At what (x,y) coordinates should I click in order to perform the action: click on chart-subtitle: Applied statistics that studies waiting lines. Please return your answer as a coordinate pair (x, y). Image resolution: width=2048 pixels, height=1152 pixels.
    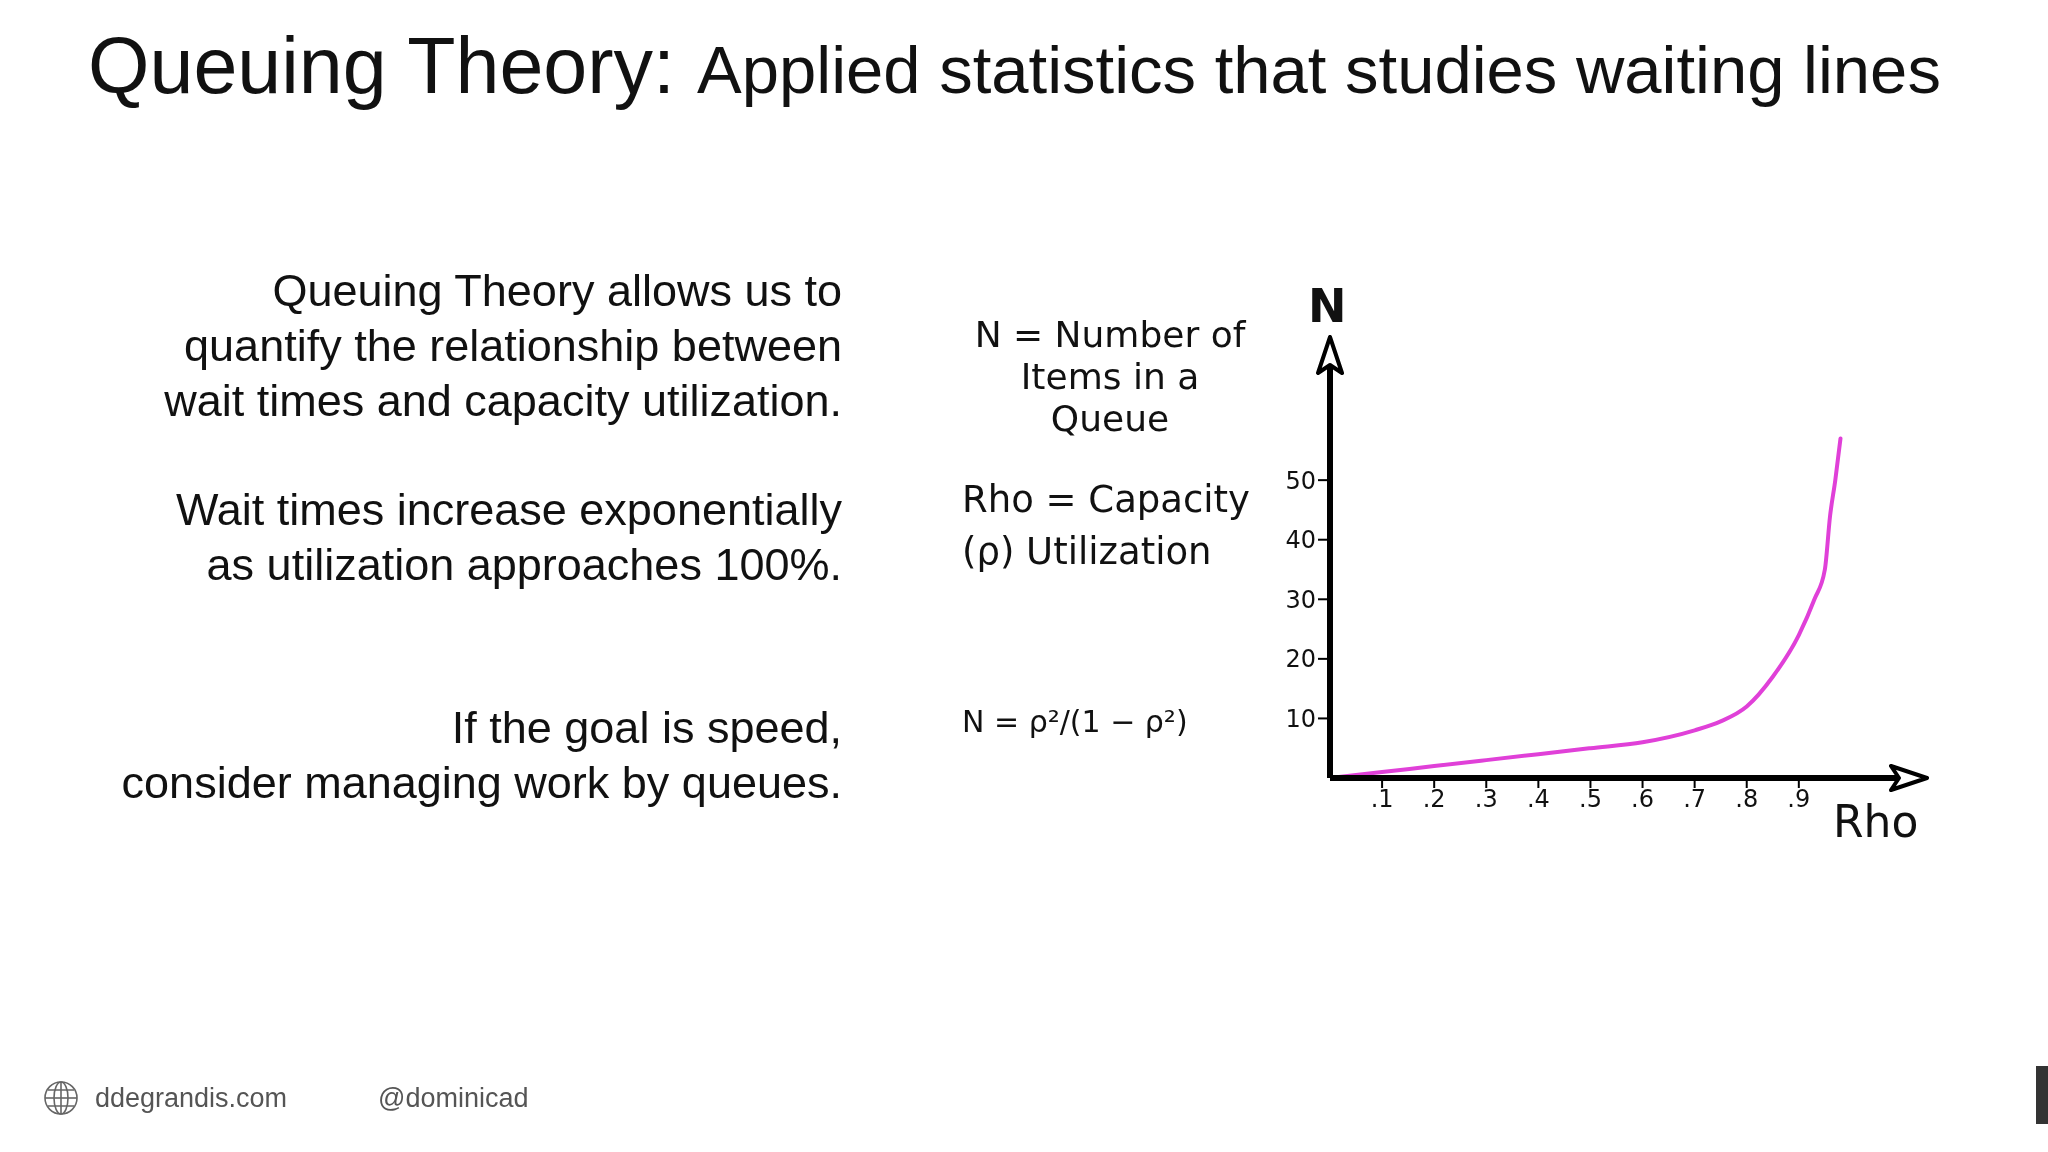
    Looking at the image, I should click on (1319, 69).